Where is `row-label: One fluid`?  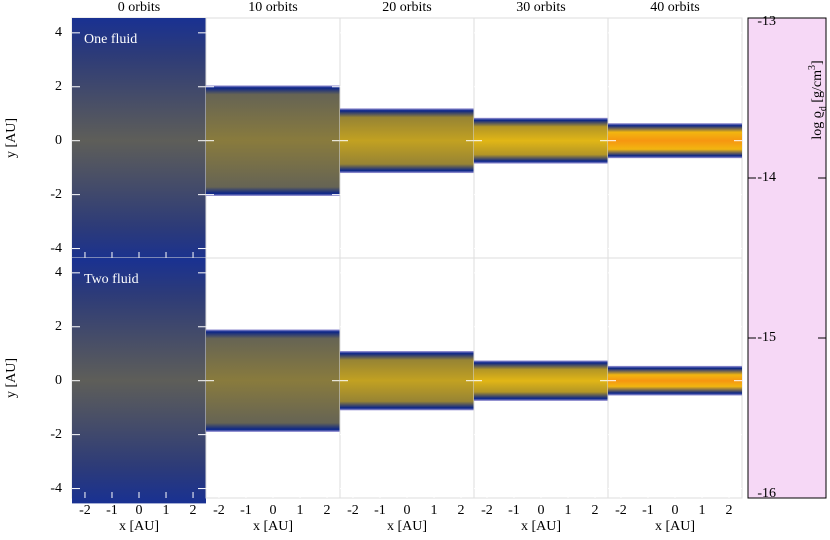
row-label: One fluid is located at coordinates (110, 39).